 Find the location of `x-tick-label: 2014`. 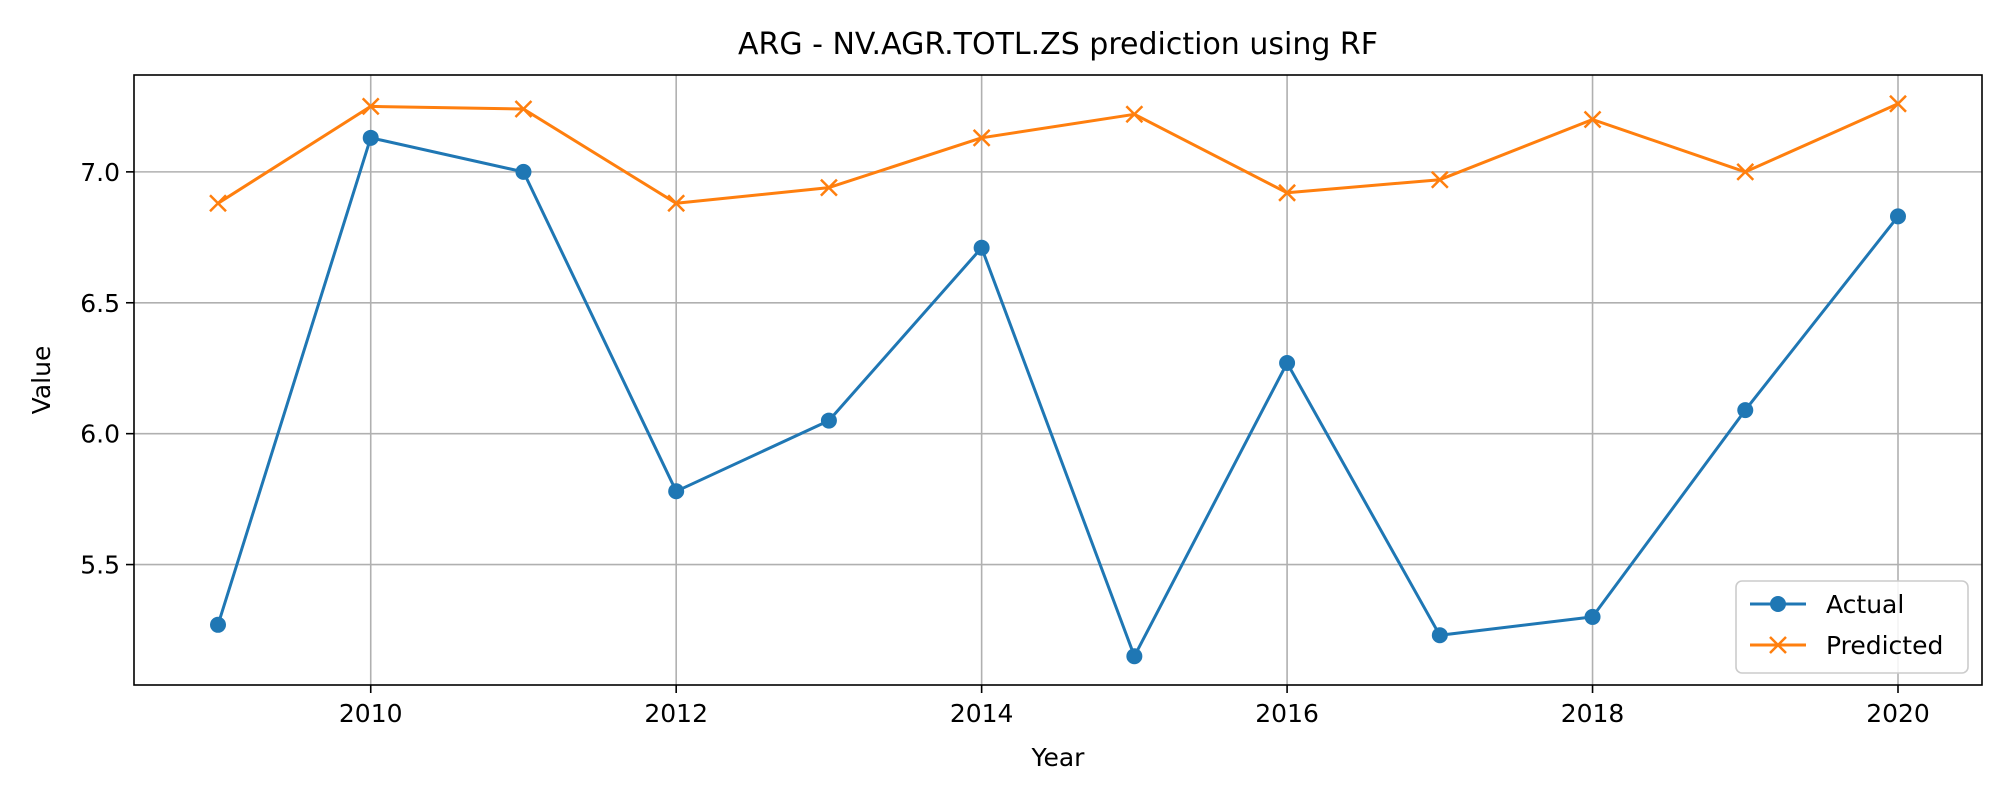

x-tick-label: 2014 is located at coordinates (982, 713).